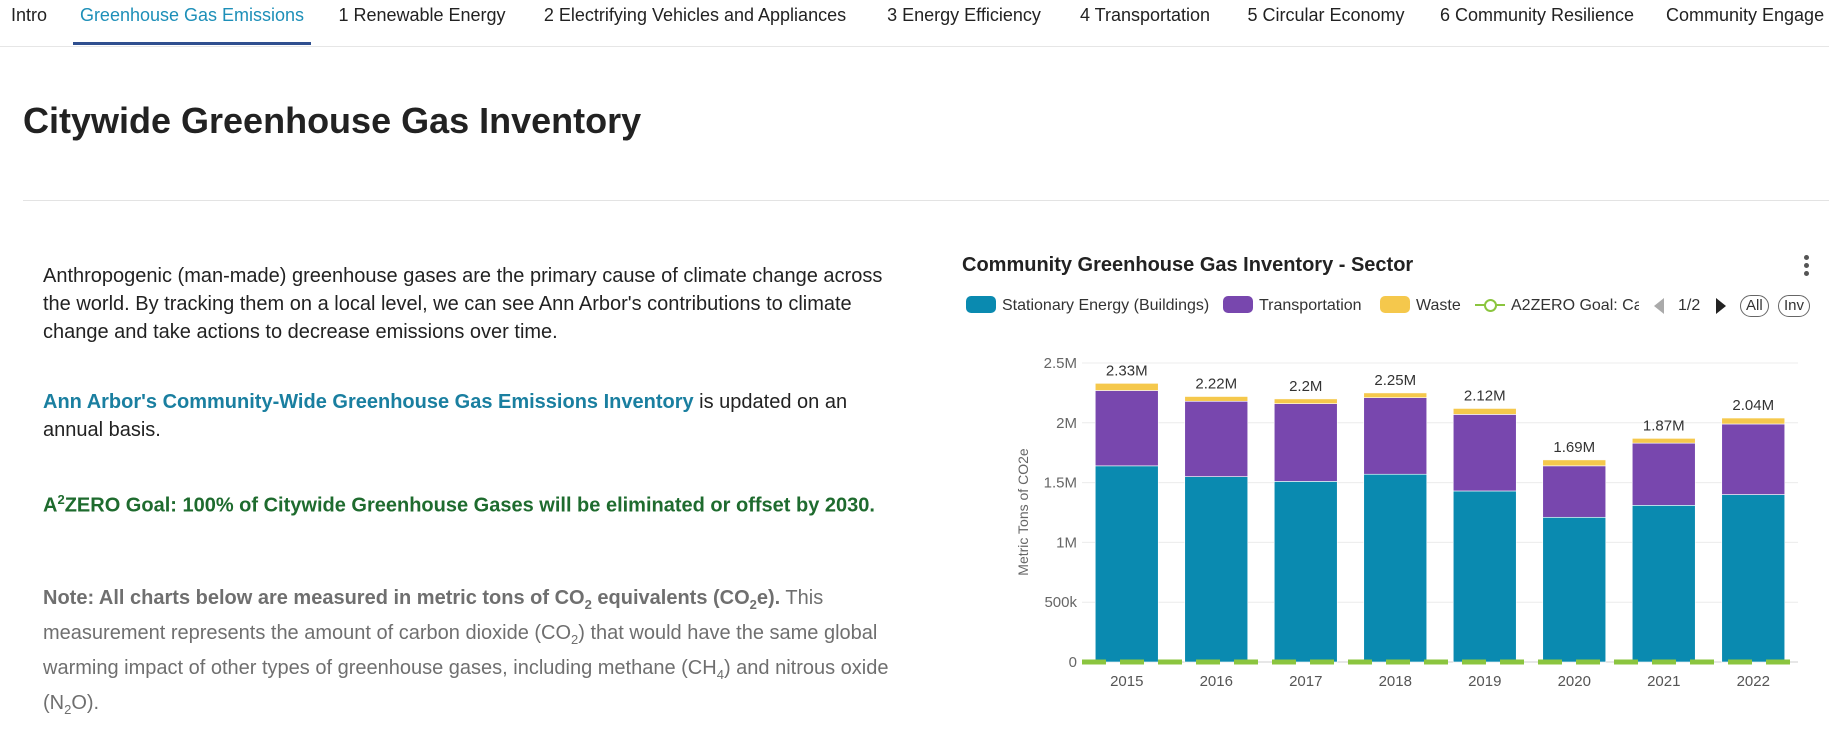  I want to click on tab-energy-efficiency: 3 Energy Efficiency, so click(964, 15).